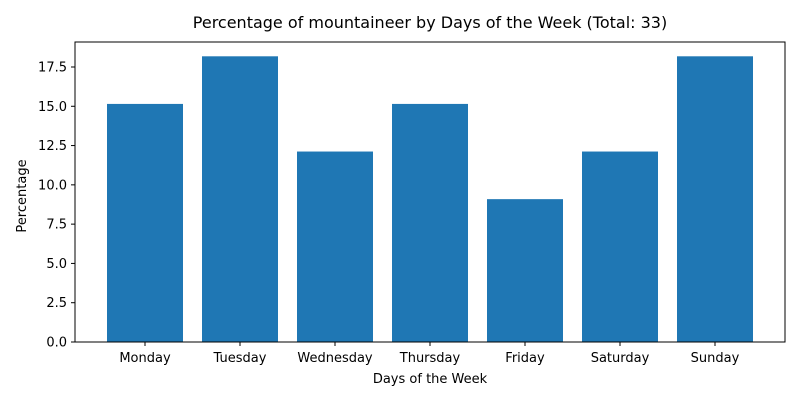 Image resolution: width=800 pixels, height=400 pixels. Describe the element at coordinates (430, 379) in the screenshot. I see `x-axis-label: Days of the Week` at that location.